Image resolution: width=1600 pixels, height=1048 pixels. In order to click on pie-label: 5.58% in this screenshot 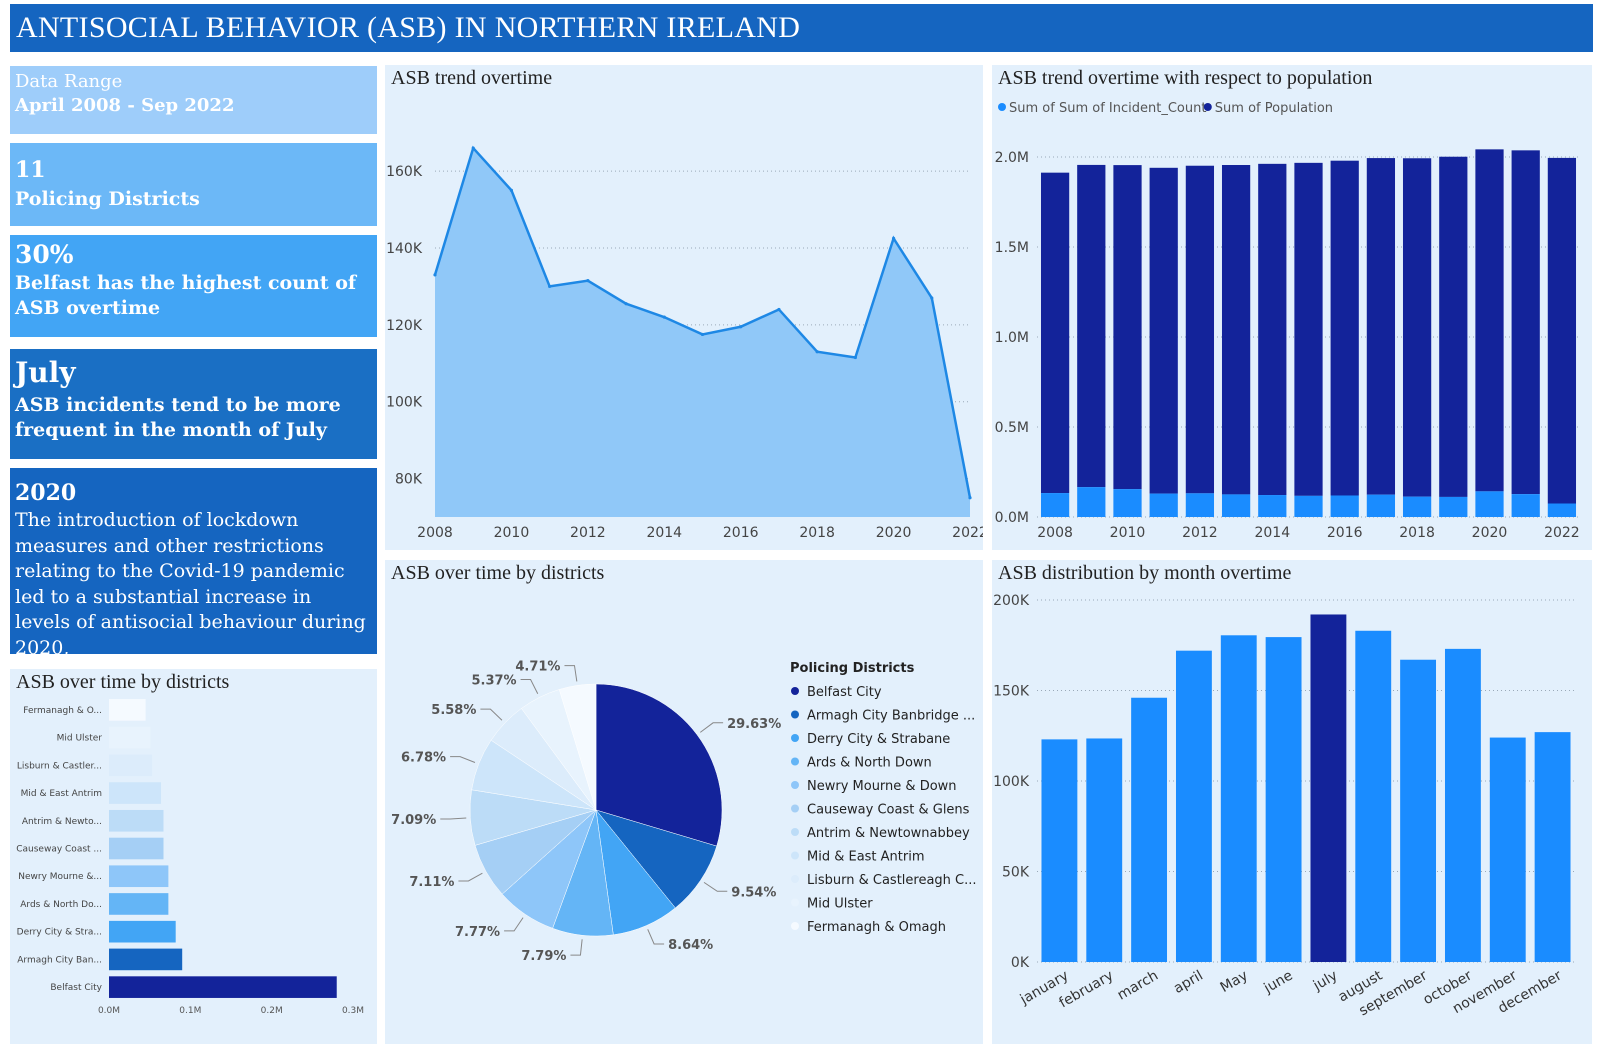, I will do `click(453, 710)`.